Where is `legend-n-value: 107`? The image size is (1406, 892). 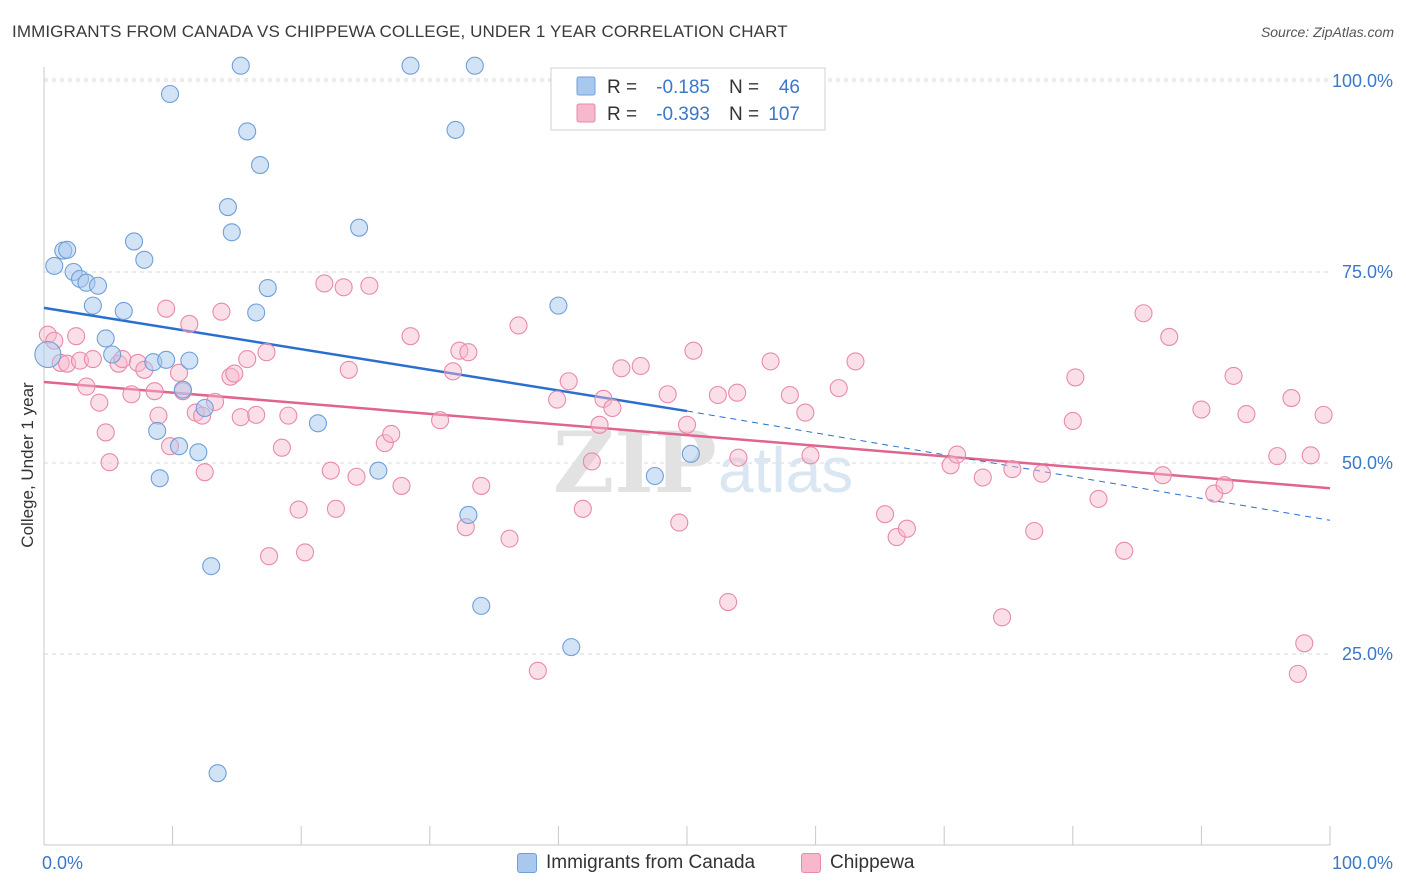
legend-n-value: 107 is located at coordinates (784, 114).